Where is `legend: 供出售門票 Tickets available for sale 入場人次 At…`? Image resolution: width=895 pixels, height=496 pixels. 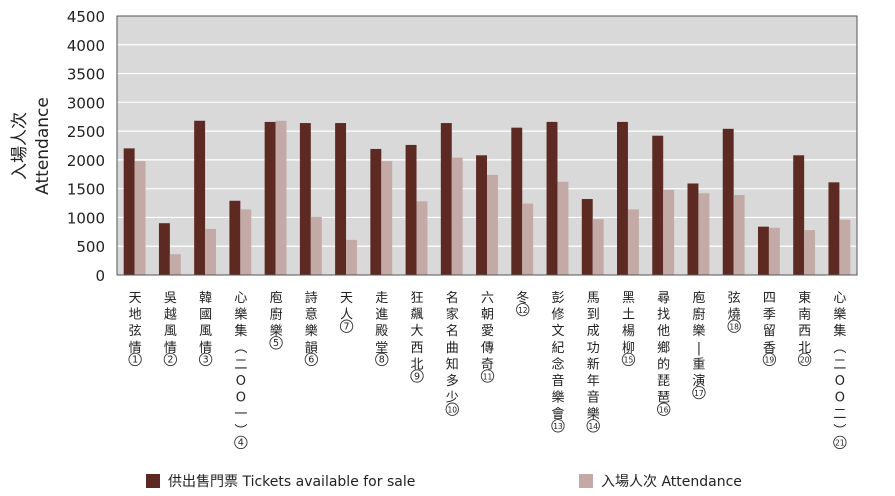
legend: 供出售門票 Tickets available for sale 入場人次 At… is located at coordinates (444, 482).